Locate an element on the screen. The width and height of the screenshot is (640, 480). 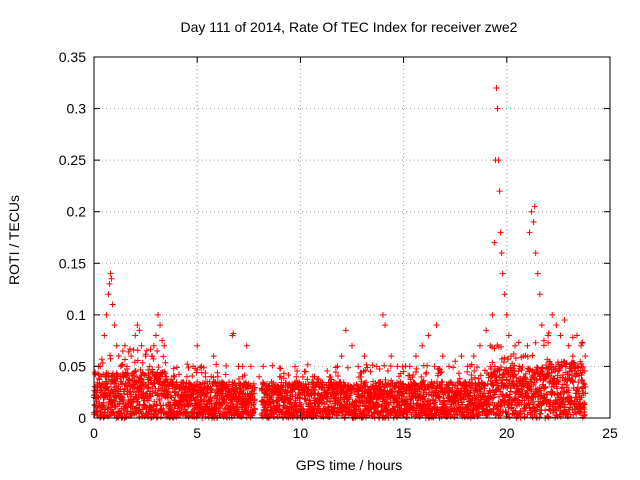
y-tick-label: 0.2 is located at coordinates (77, 212).